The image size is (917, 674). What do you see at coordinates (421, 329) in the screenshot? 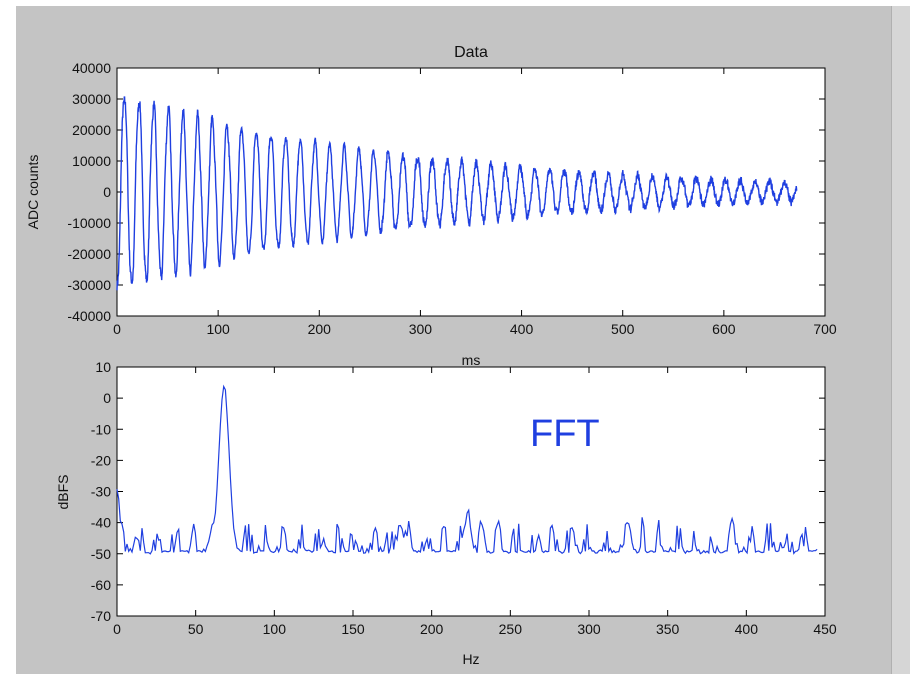
I see `top-xtick-label: 300` at bounding box center [421, 329].